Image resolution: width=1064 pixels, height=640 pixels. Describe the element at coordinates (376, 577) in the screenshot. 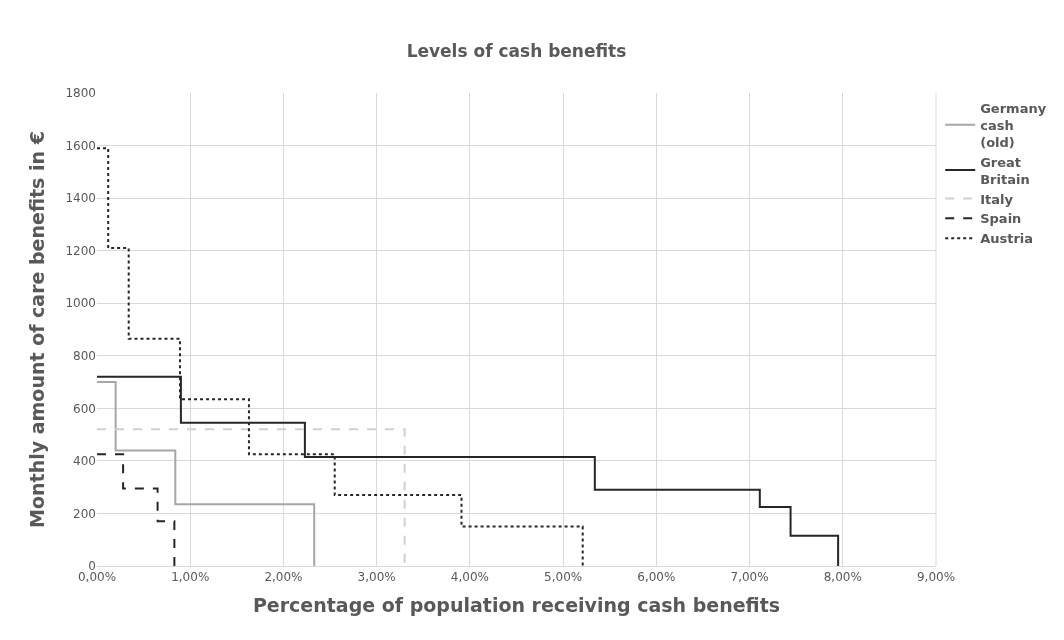

I see `x-tick-label: 3,00%` at that location.